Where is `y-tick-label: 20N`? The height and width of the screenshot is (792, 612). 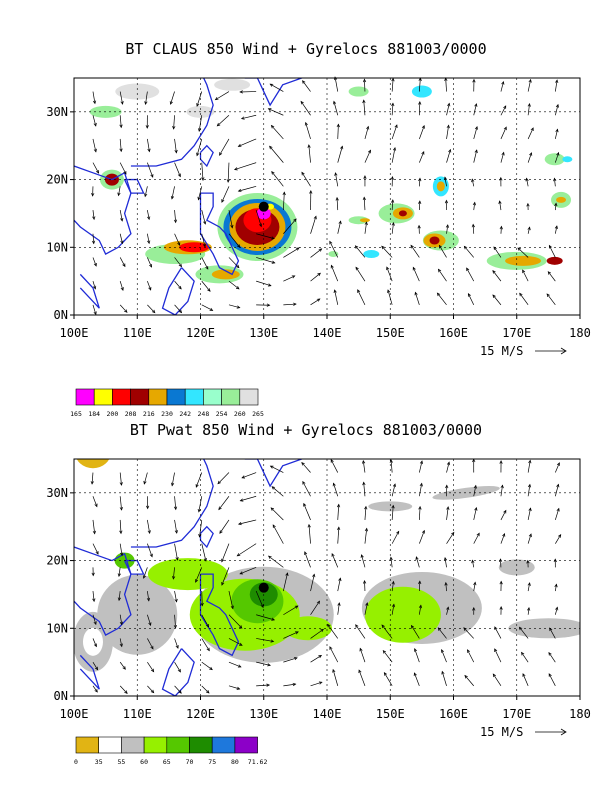
y-tick-label: 20N is located at coordinates (57, 180).